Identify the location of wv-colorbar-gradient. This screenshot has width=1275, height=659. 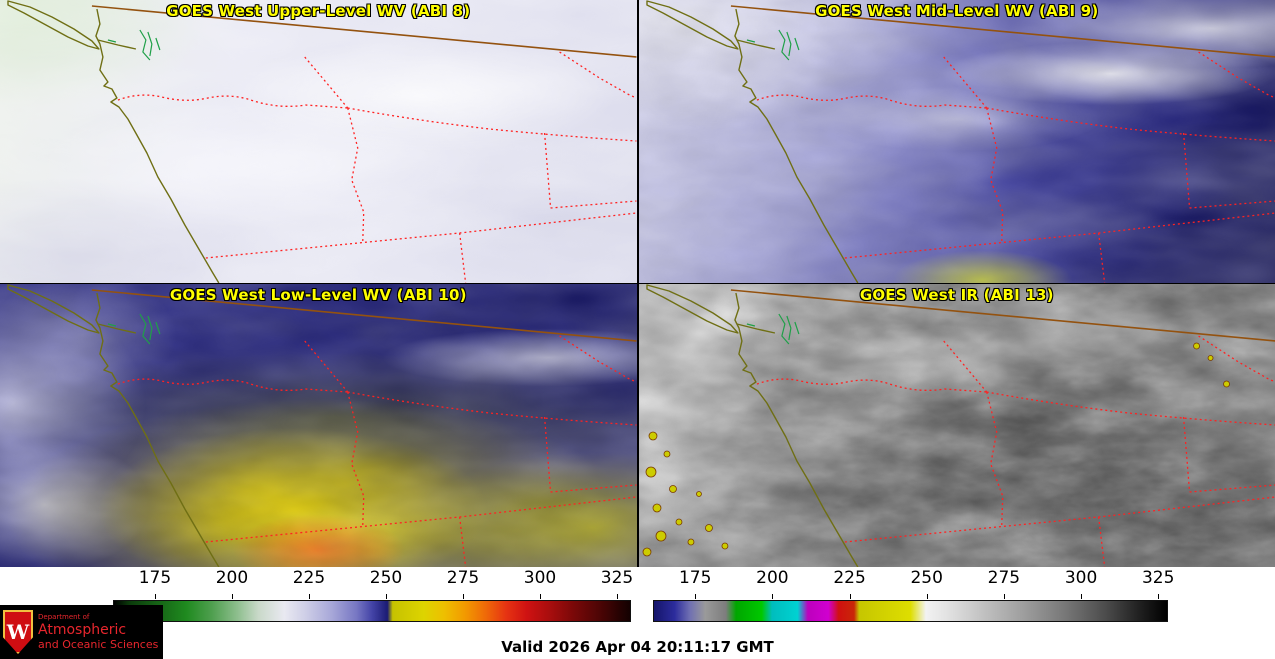
(372, 611).